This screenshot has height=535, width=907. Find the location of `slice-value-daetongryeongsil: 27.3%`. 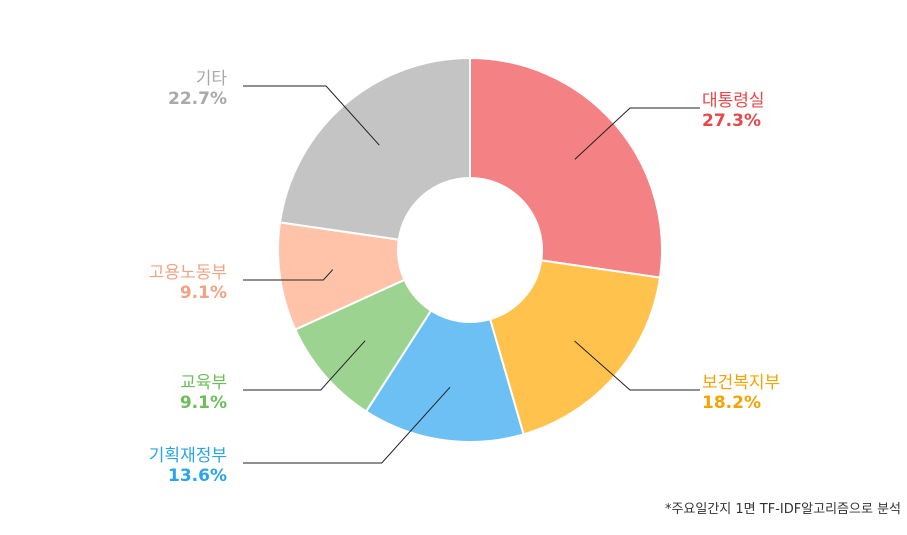

slice-value-daetongryeongsil: 27.3% is located at coordinates (731, 121).